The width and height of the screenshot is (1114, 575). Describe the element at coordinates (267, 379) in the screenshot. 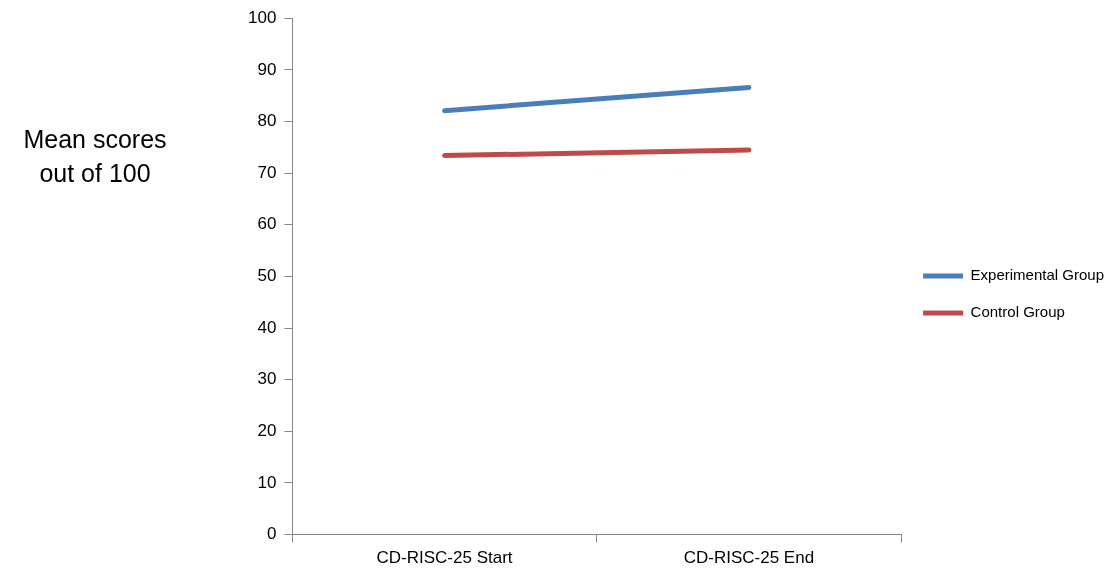

I see `y-tick-label: 30` at that location.